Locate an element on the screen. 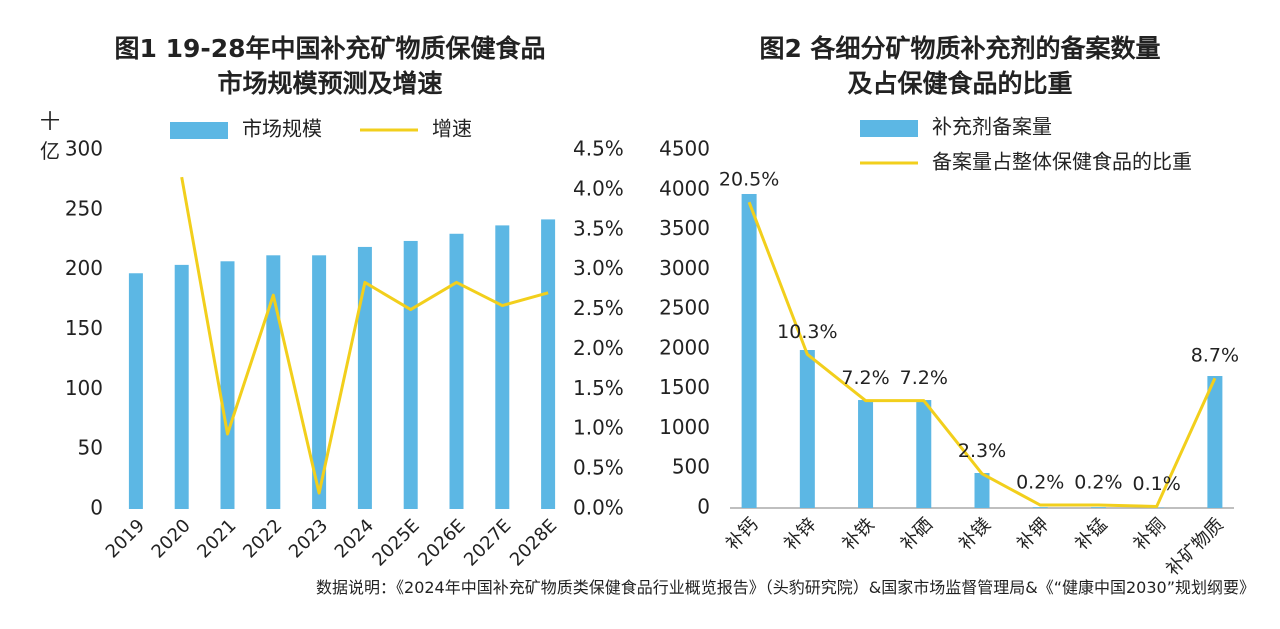  x-tick-label: 补铁 is located at coordinates (858, 534).